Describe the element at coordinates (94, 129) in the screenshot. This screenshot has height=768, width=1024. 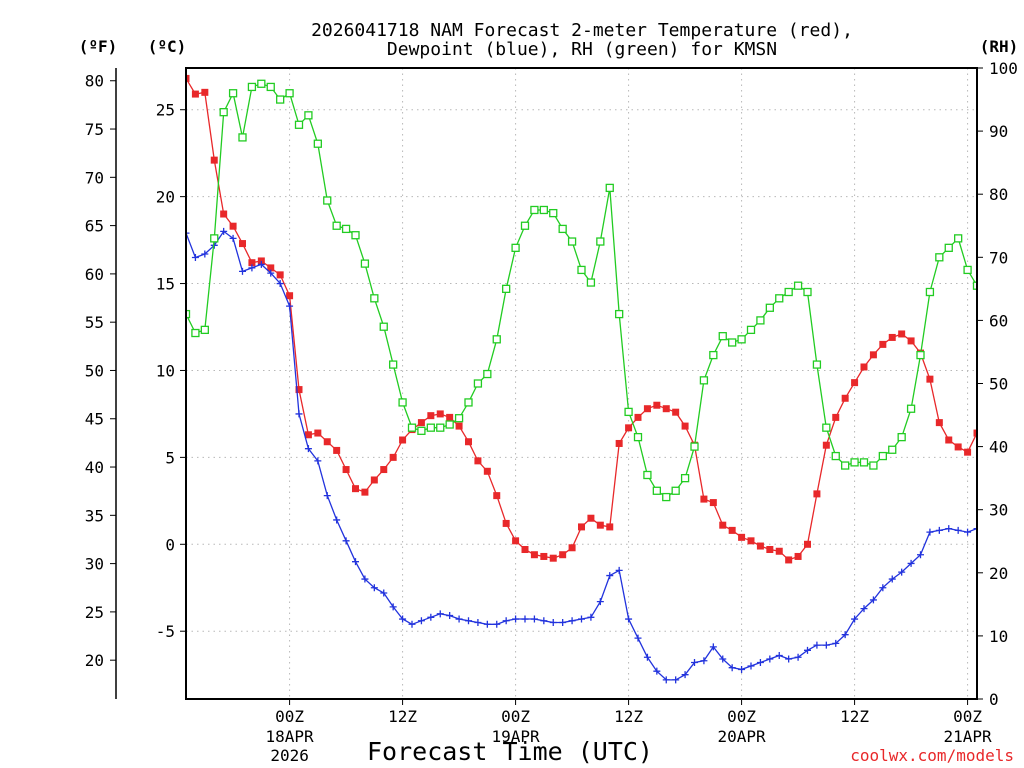
I see `fahrenheit-tick-label: 75` at that location.